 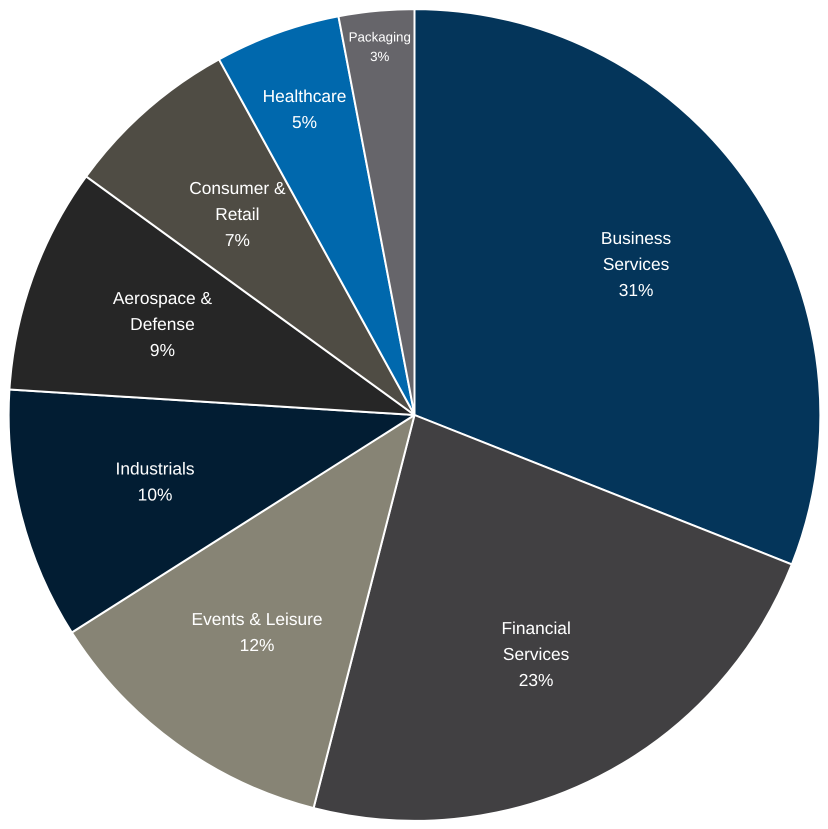 What do you see at coordinates (536, 641) in the screenshot?
I see `slice-label: Financial Services` at bounding box center [536, 641].